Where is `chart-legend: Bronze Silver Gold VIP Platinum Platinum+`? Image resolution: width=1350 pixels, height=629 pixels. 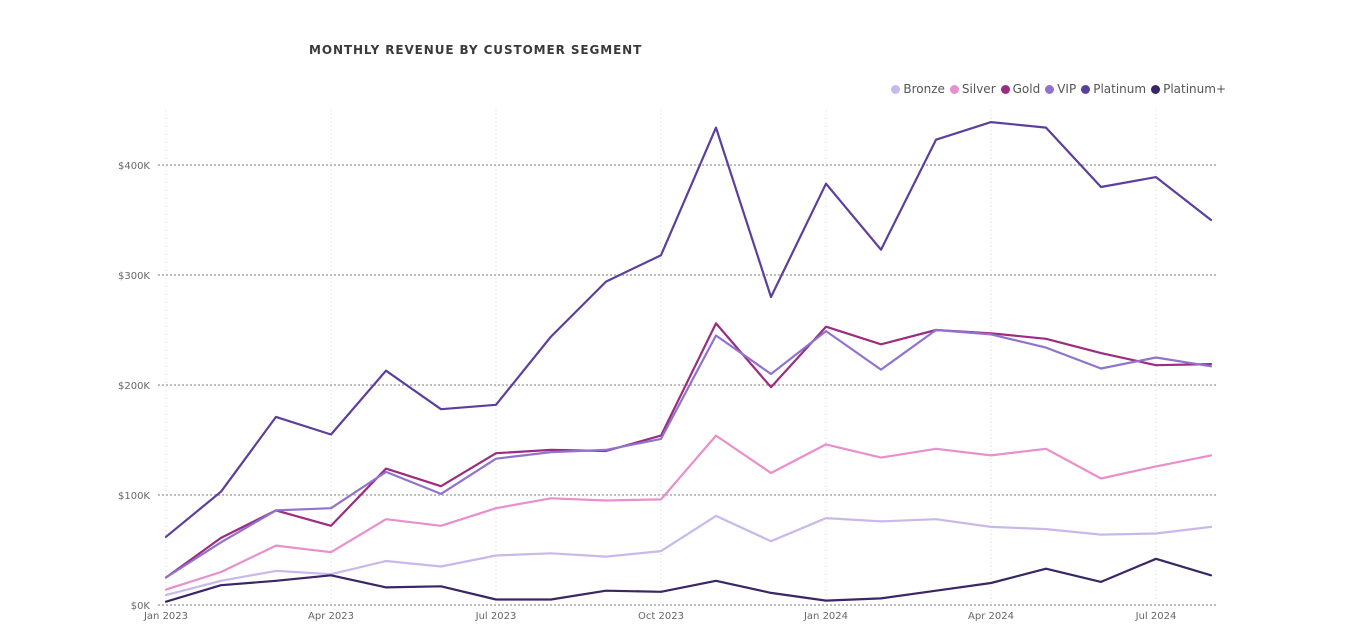 chart-legend: Bronze Silver Gold VIP Platinum Platinum+ is located at coordinates (1058, 89).